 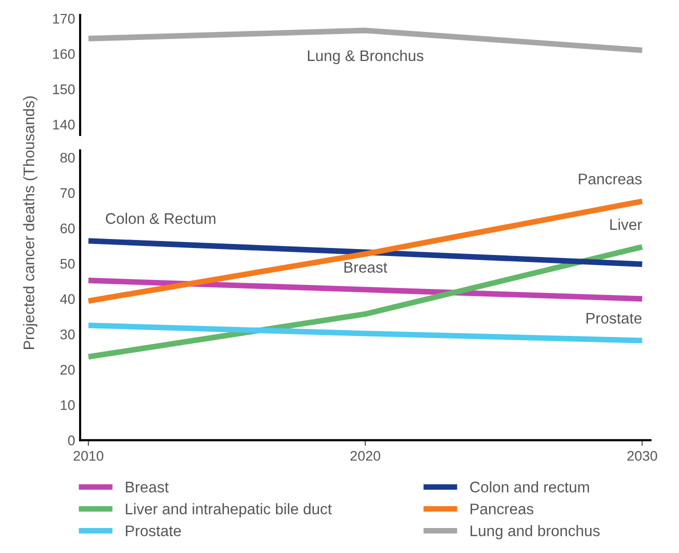 I want to click on y-tick-label: 20, so click(x=67, y=369).